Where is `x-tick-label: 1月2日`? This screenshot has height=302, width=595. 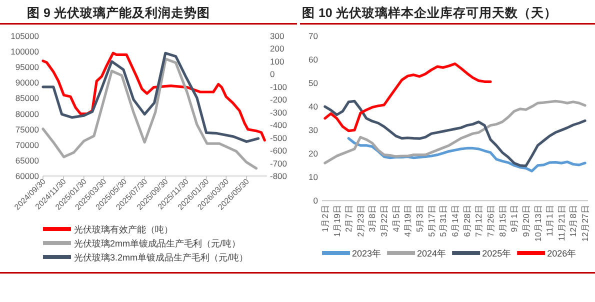 x-tick-label: 1月2日 is located at coordinates (325, 218).